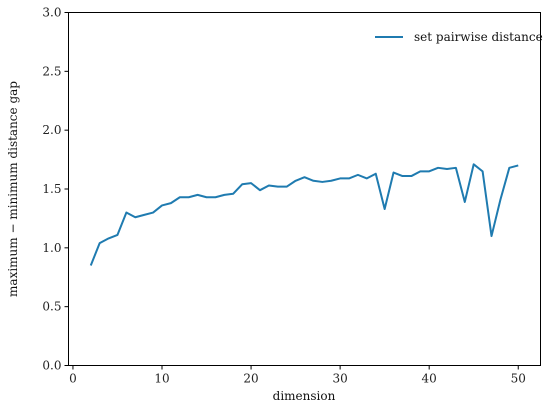  I want to click on x-tick-label: 30, so click(339, 379).